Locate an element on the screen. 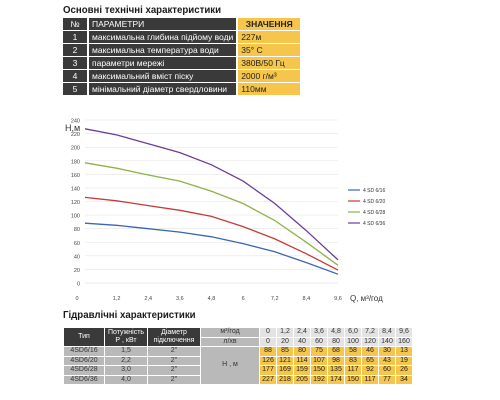 The width and height of the screenshot is (500, 400). head-cell: 83 is located at coordinates (353, 360).